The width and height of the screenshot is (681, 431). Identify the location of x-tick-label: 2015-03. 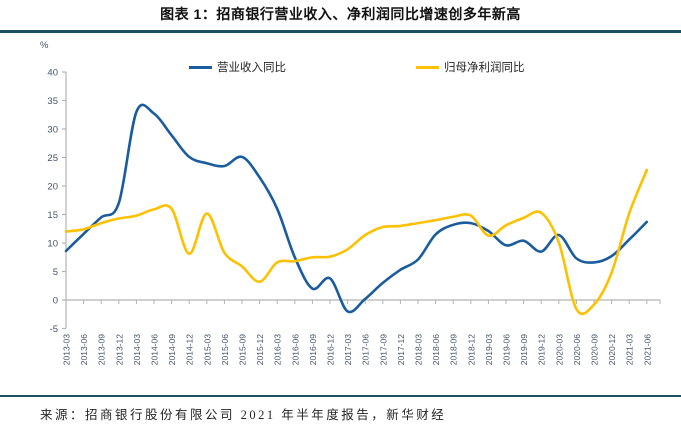
(207, 349).